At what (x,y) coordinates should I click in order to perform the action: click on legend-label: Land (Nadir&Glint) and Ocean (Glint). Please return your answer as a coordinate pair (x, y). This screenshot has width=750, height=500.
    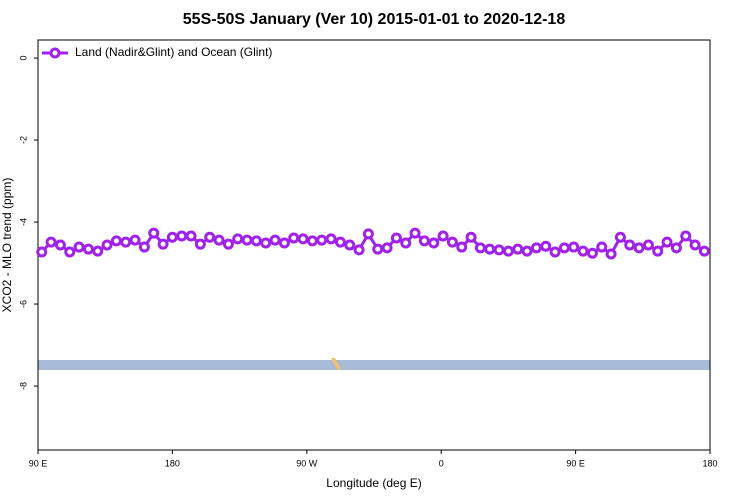
    Looking at the image, I should click on (173, 52).